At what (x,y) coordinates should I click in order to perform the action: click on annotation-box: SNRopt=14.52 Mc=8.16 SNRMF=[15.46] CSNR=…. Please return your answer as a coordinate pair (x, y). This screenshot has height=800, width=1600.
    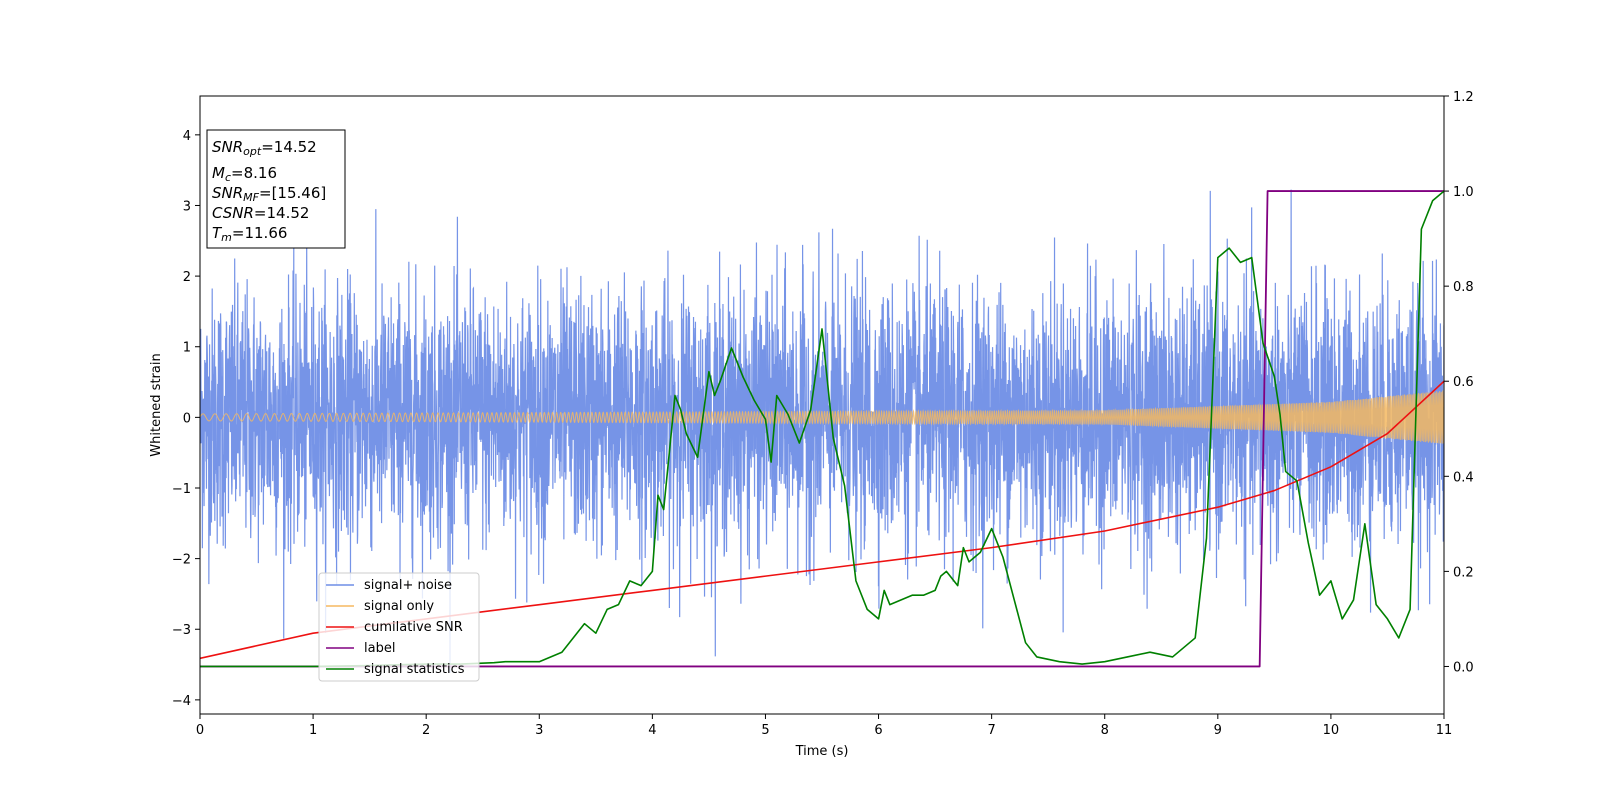
    Looking at the image, I should click on (276, 189).